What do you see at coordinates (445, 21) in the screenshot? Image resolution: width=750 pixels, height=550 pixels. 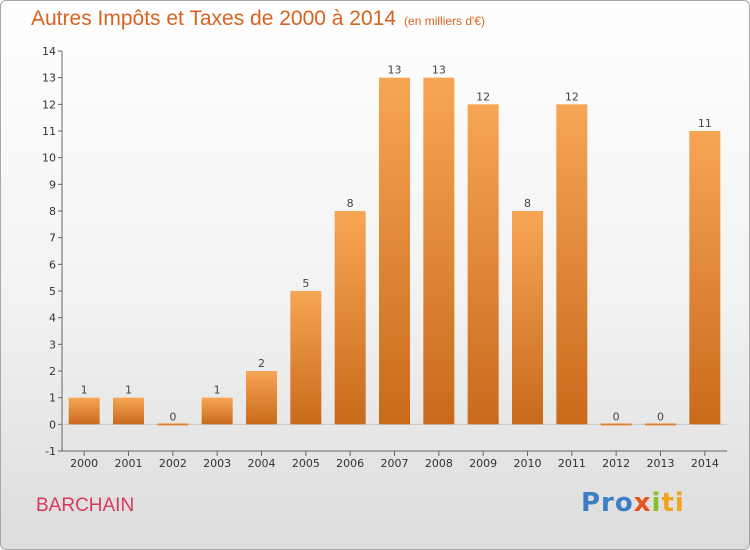 I see `chart-unit: (en milliers d'€)` at bounding box center [445, 21].